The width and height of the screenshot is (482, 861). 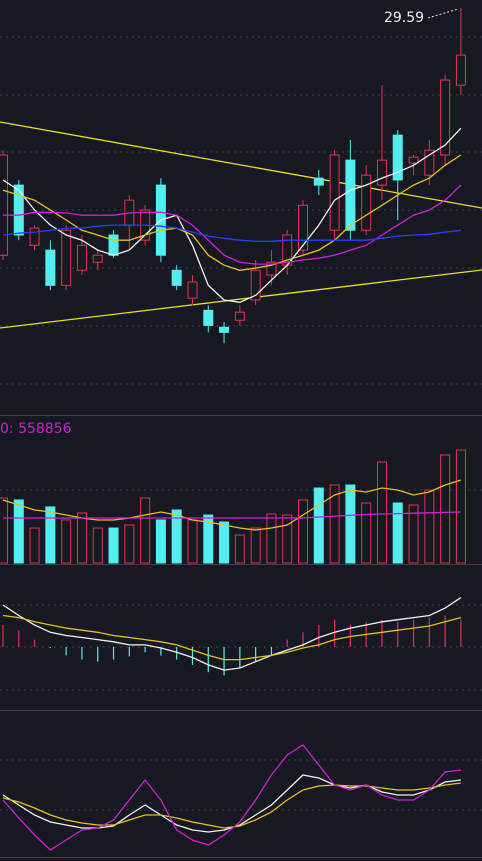 What do you see at coordinates (36, 429) in the screenshot?
I see `volume-label: 0: 558856` at bounding box center [36, 429].